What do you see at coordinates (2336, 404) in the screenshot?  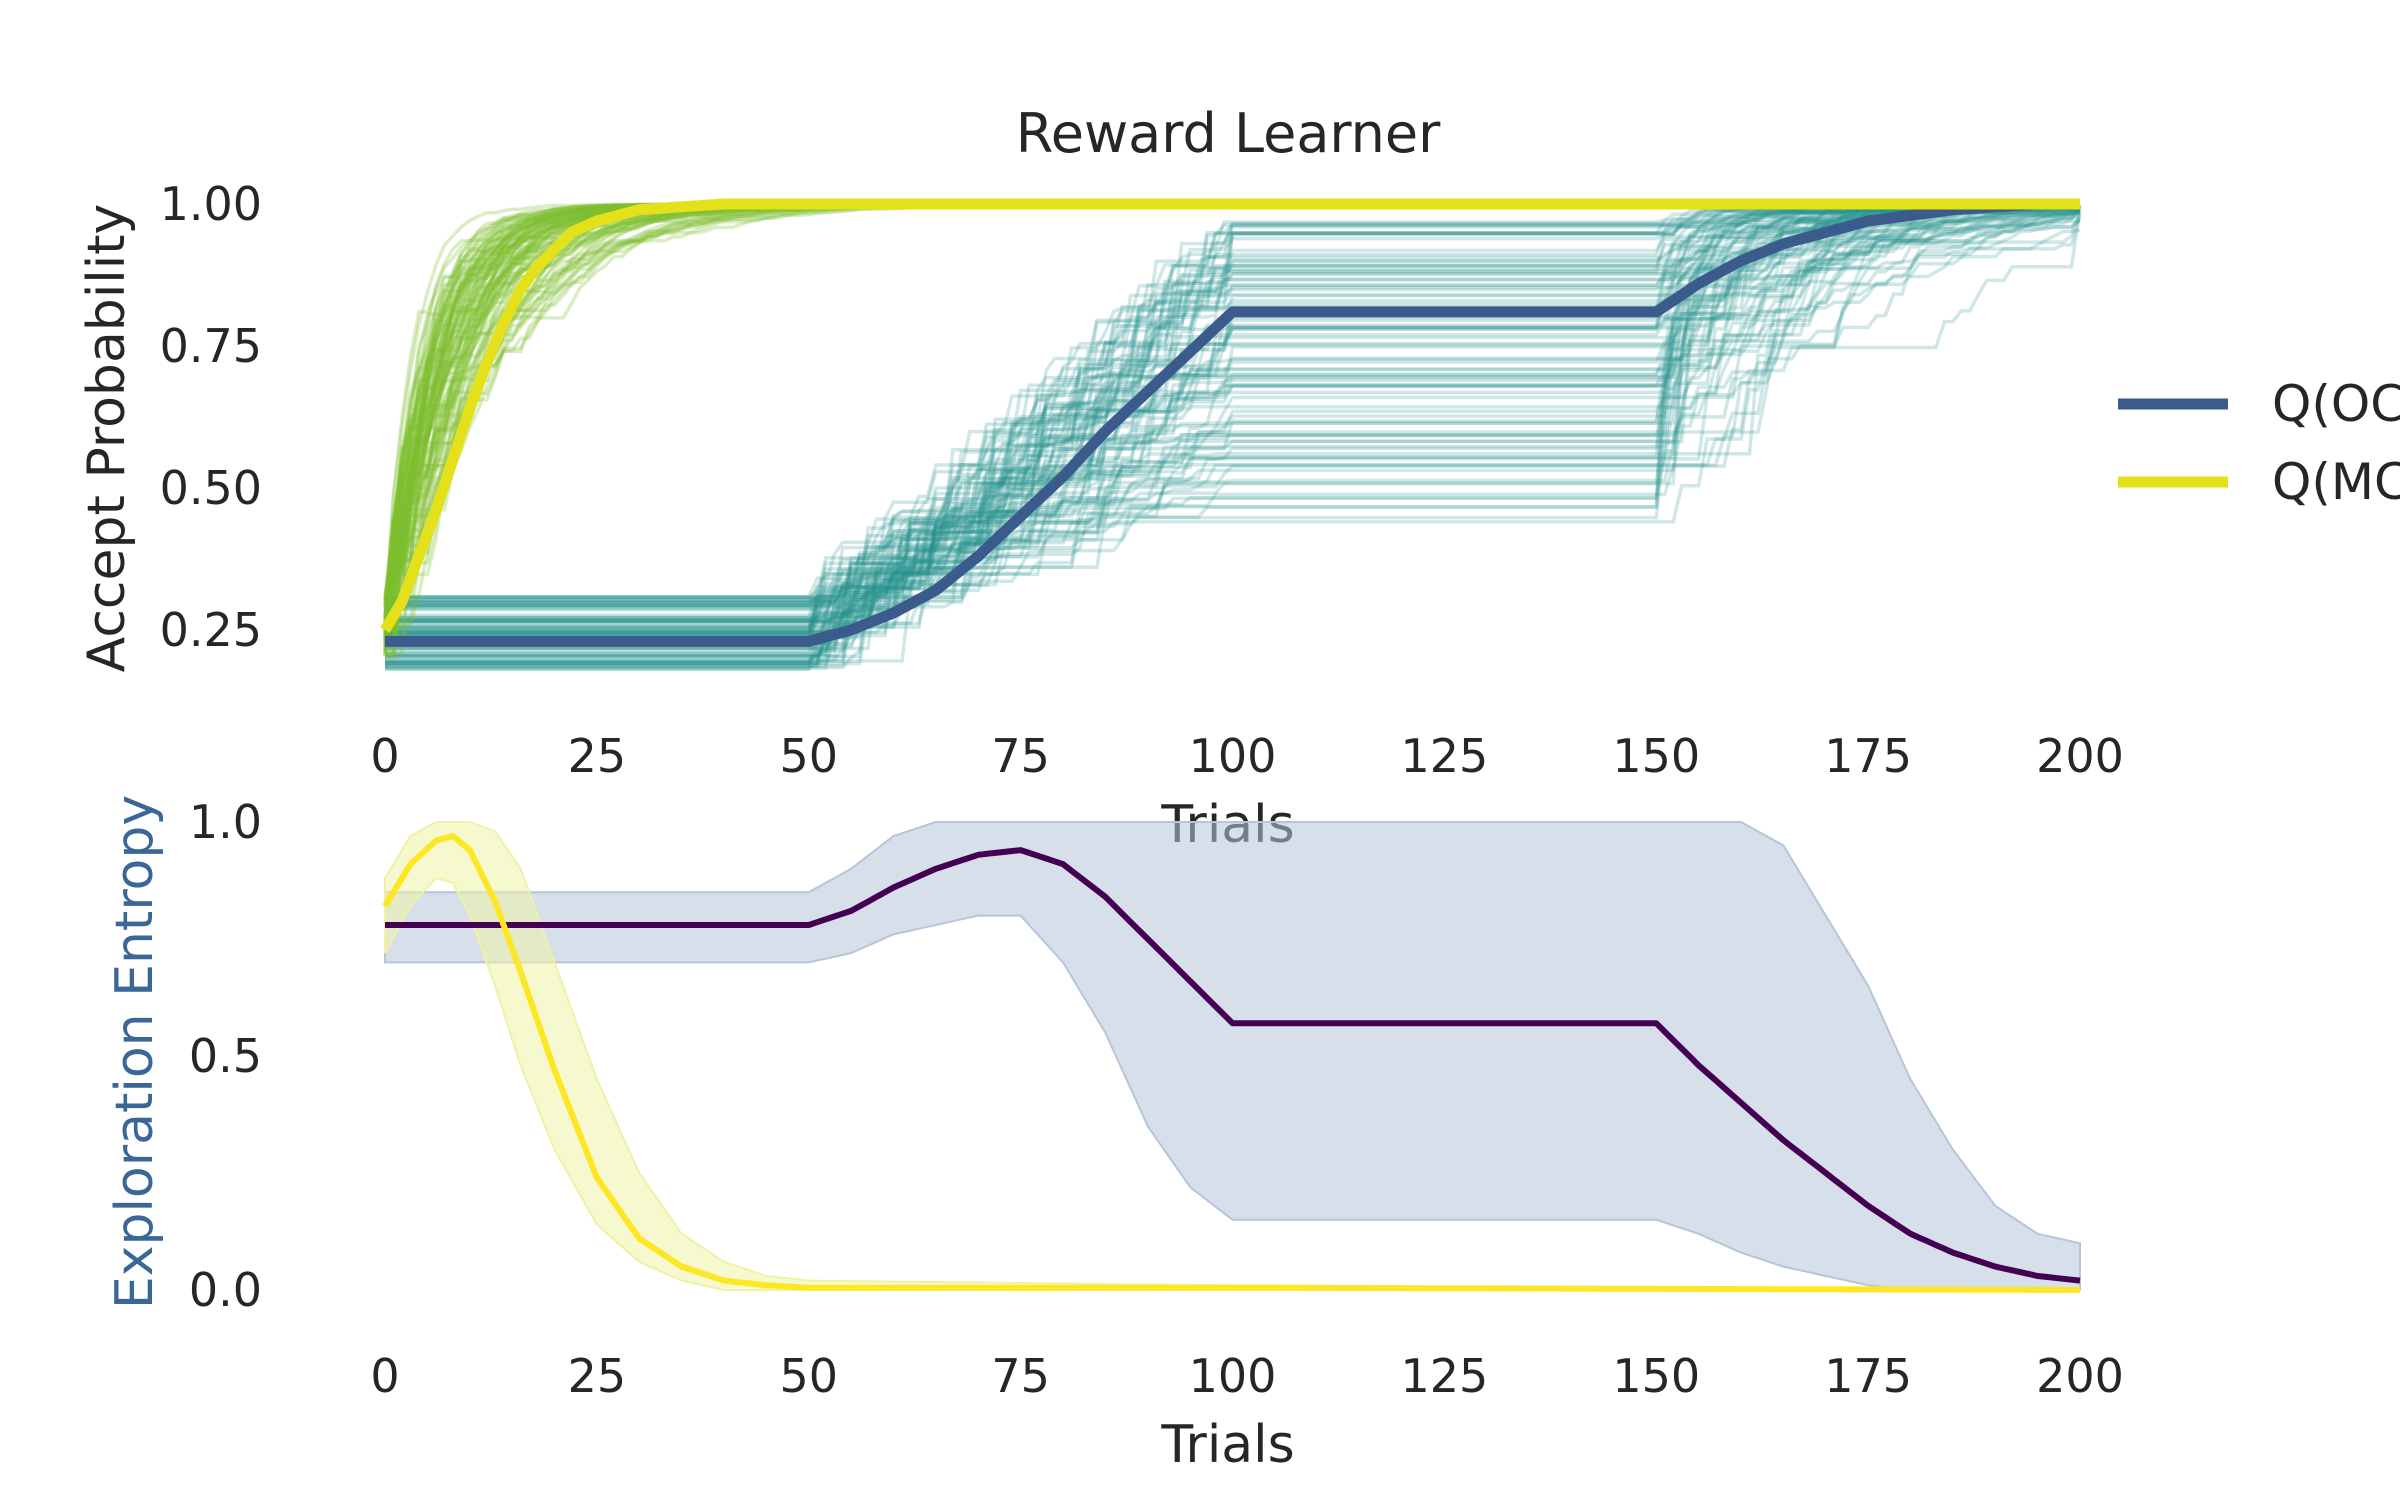 I see `legend-label-oc: Q(OC` at bounding box center [2336, 404].